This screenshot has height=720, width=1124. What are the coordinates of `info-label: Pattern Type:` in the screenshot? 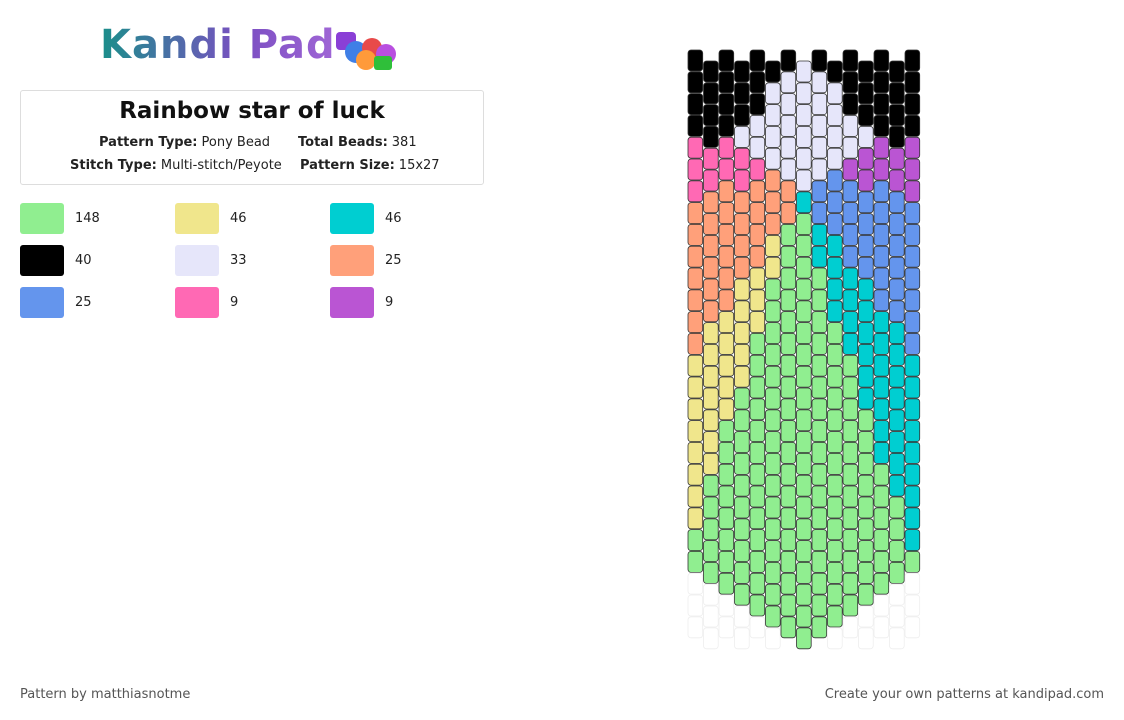 It's located at (148, 142).